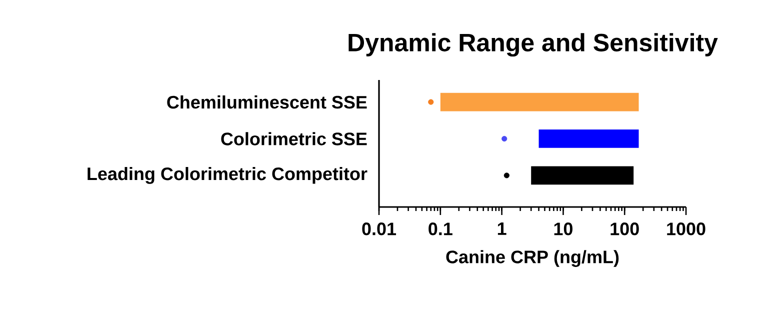  What do you see at coordinates (563, 229) in the screenshot?
I see `x-tick-label: 10` at bounding box center [563, 229].